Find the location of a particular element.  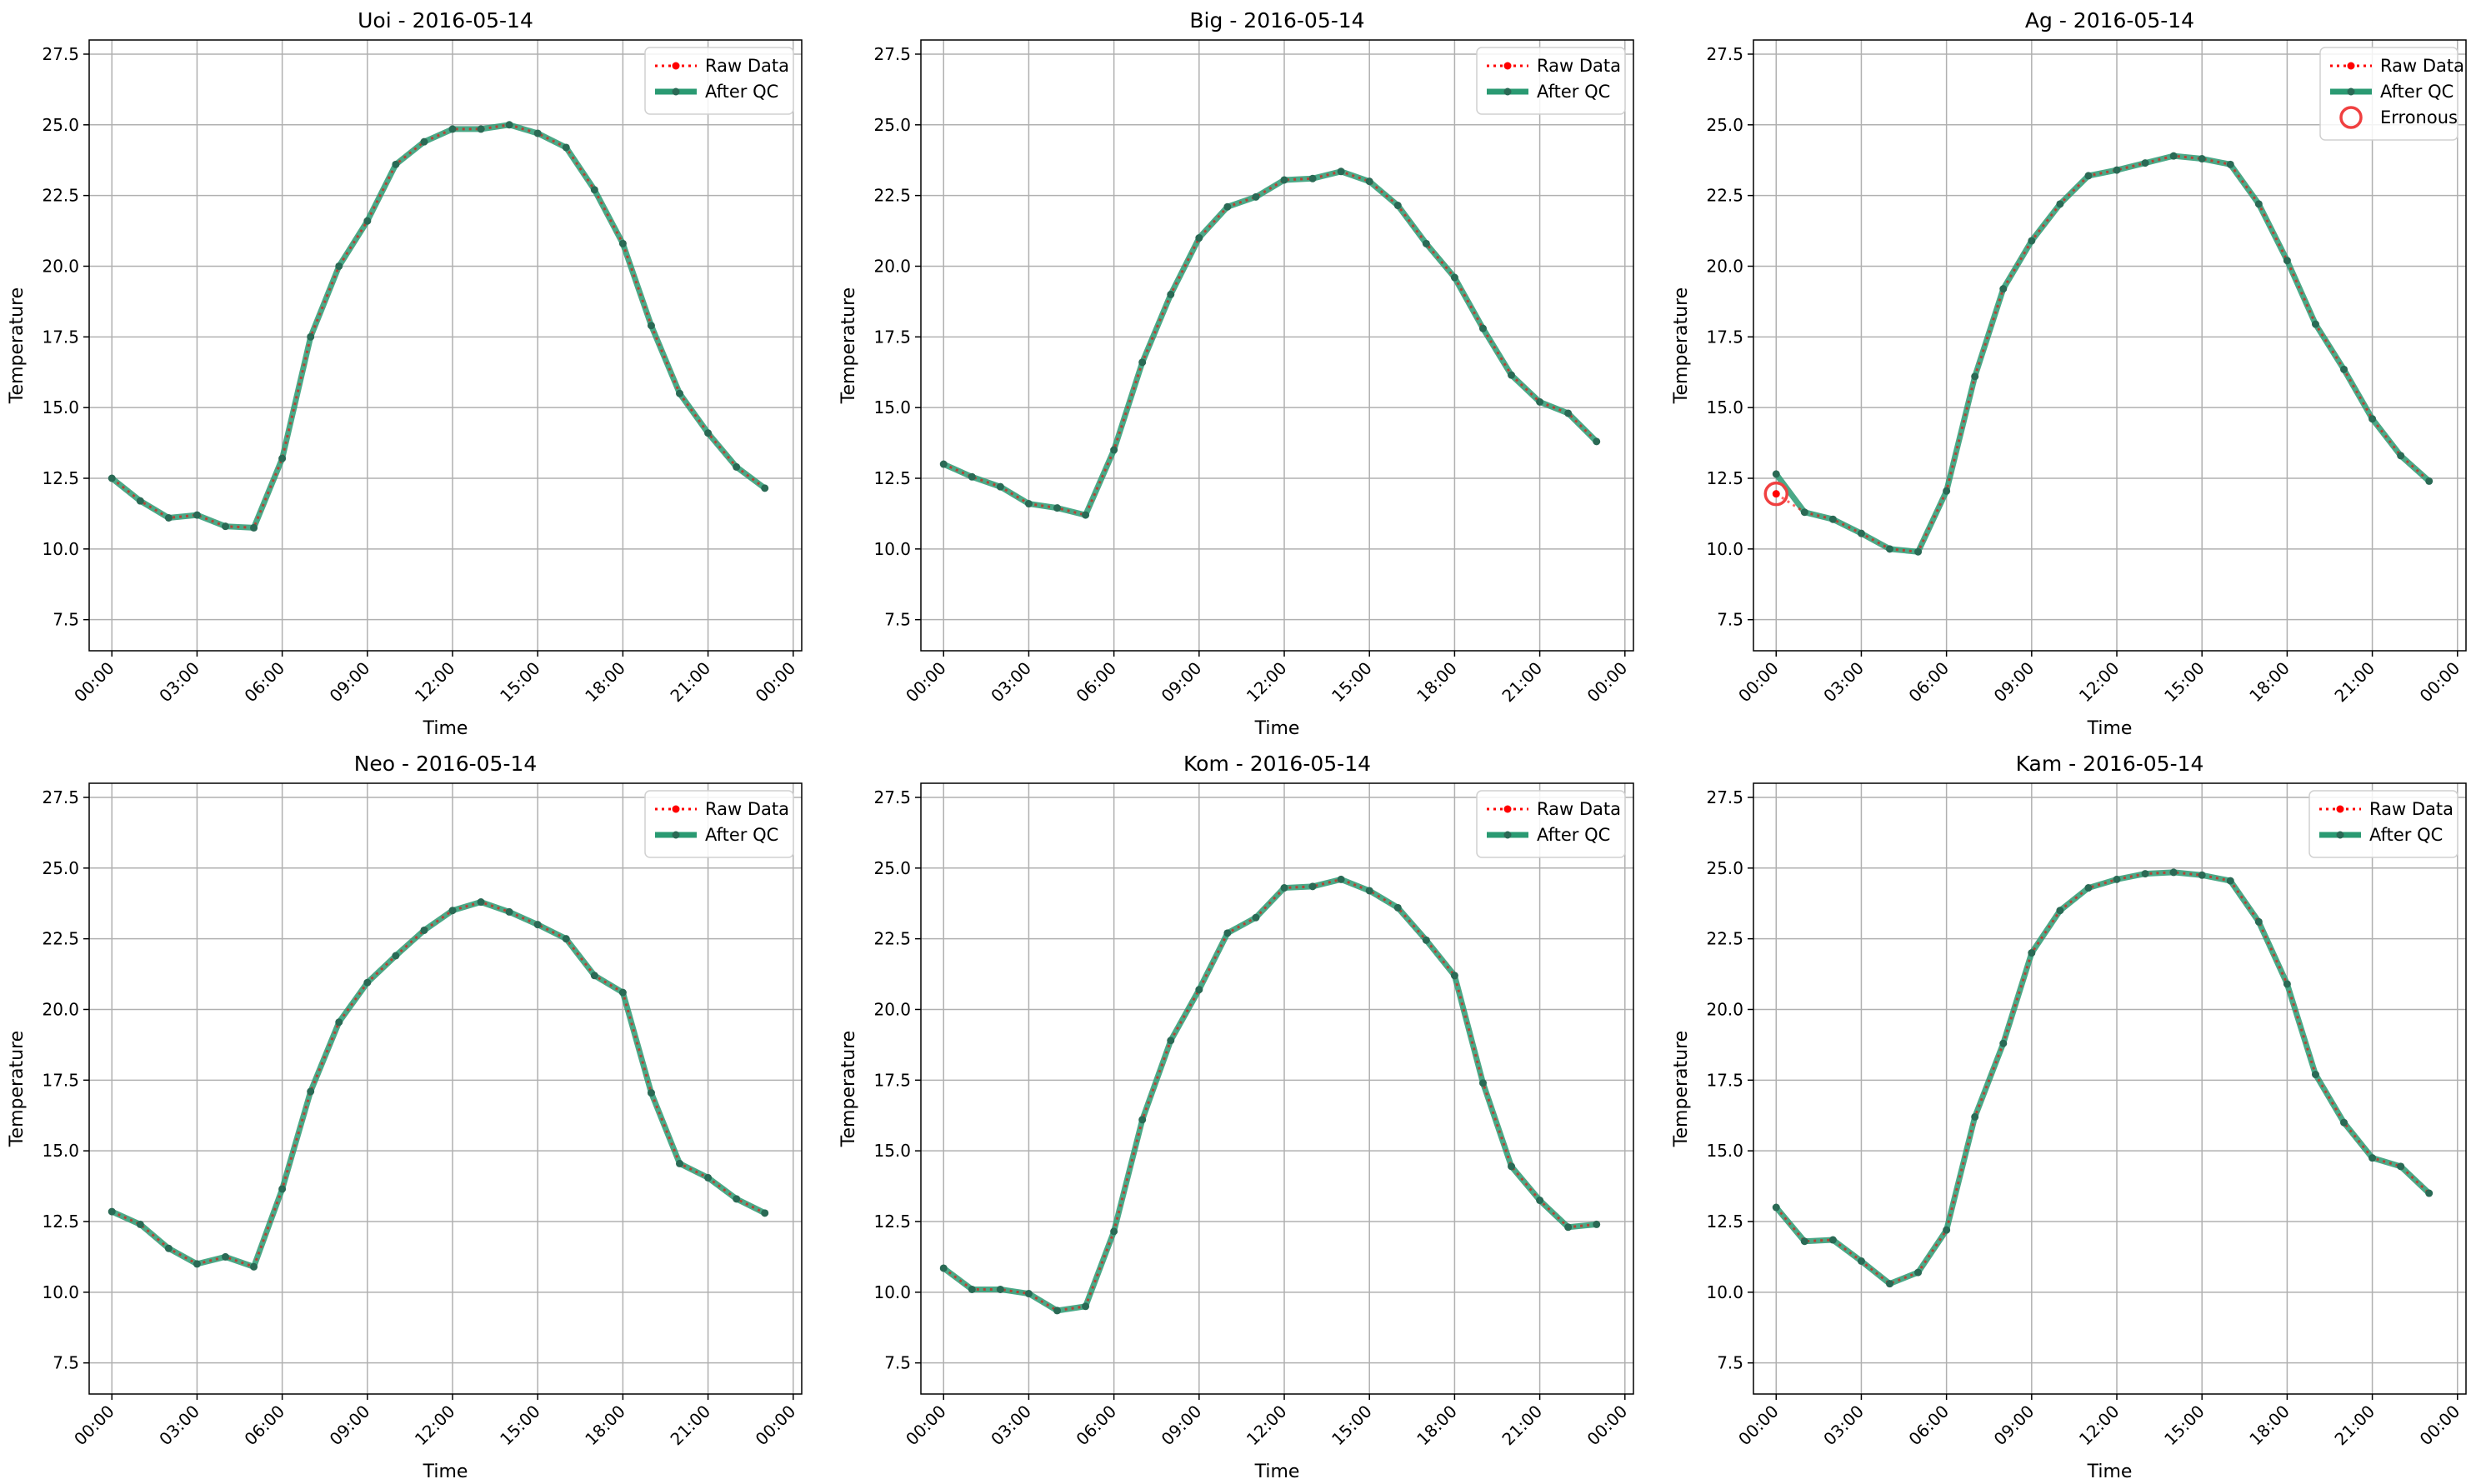

x-tick-label: 06:00 is located at coordinates (264, 682).